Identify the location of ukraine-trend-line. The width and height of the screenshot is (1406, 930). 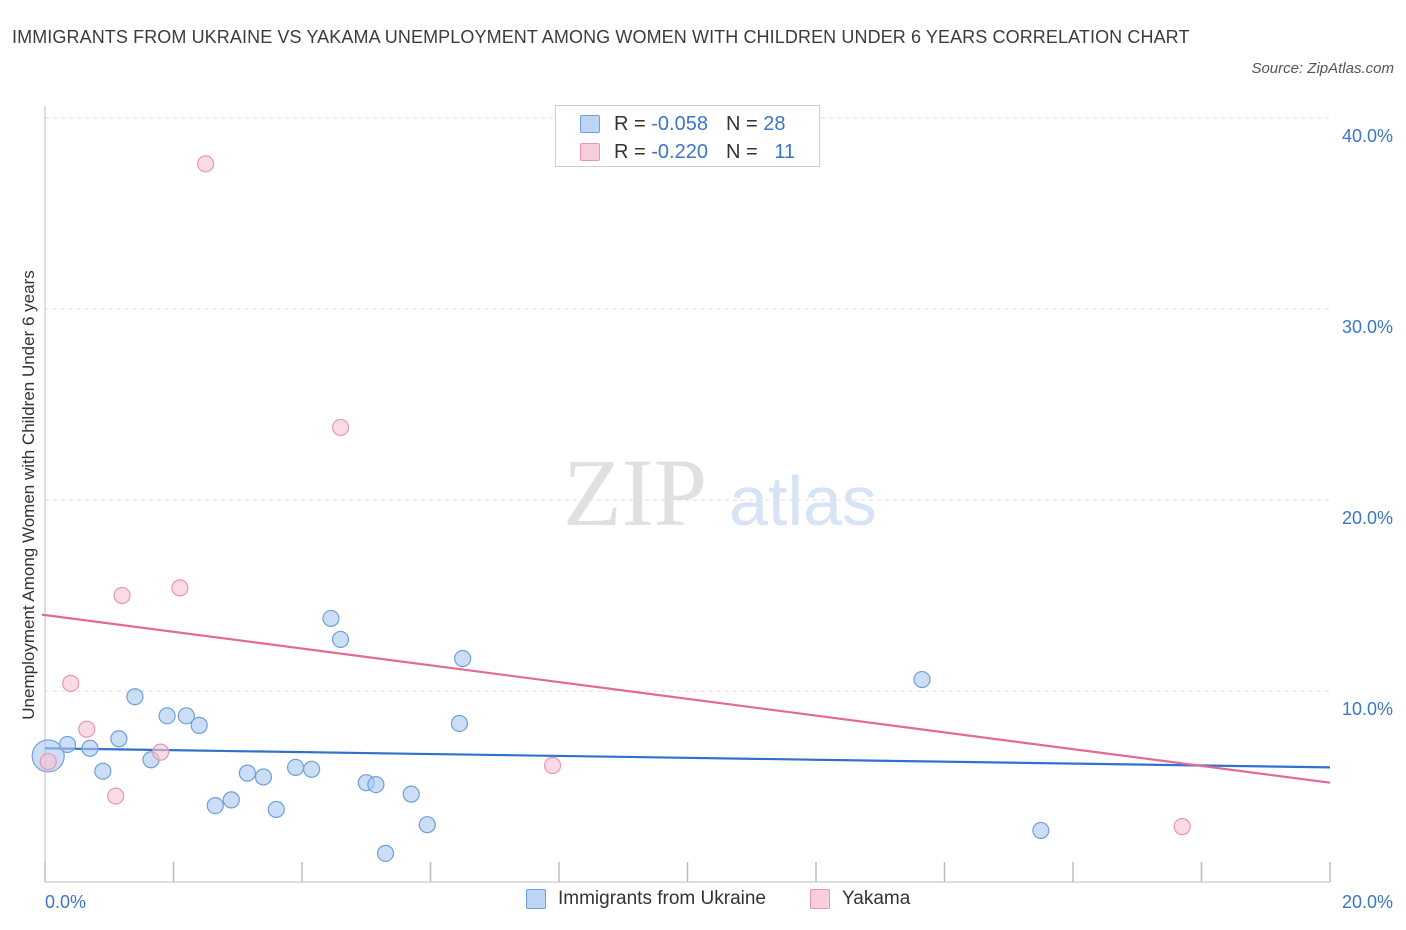
(687, 758).